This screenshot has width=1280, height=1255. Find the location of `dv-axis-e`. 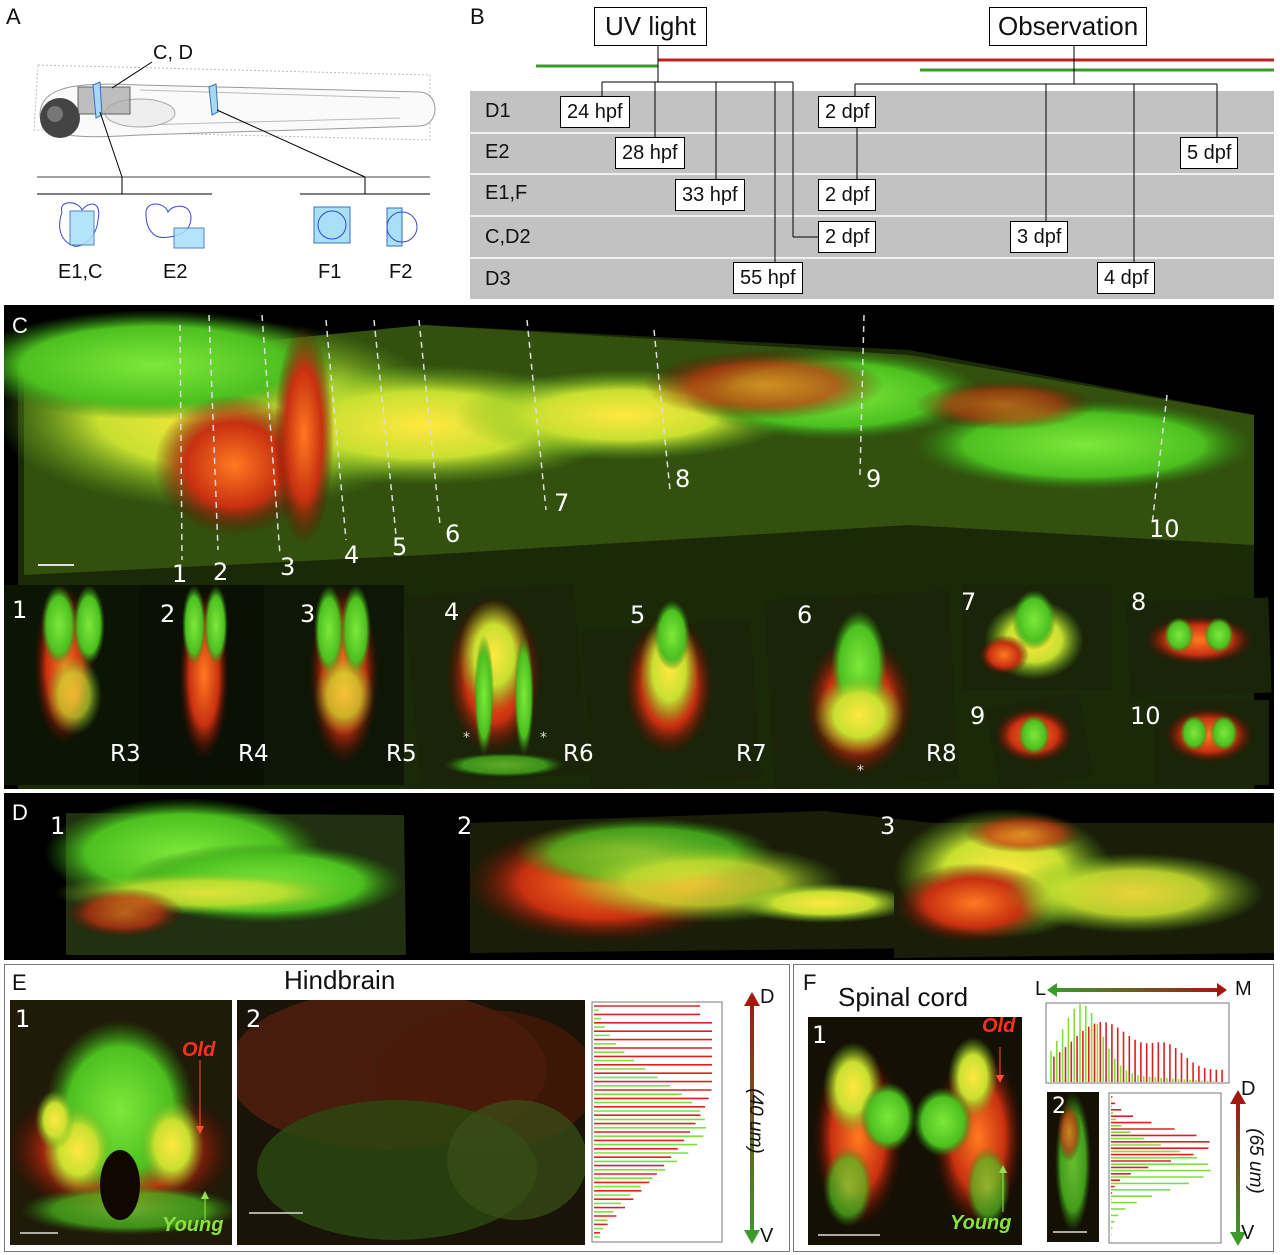

dv-axis-e is located at coordinates (752, 1118).